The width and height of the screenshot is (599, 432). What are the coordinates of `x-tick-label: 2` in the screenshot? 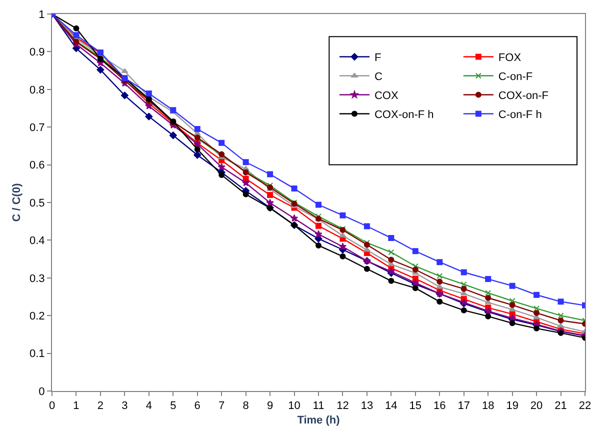 It's located at (100, 406).